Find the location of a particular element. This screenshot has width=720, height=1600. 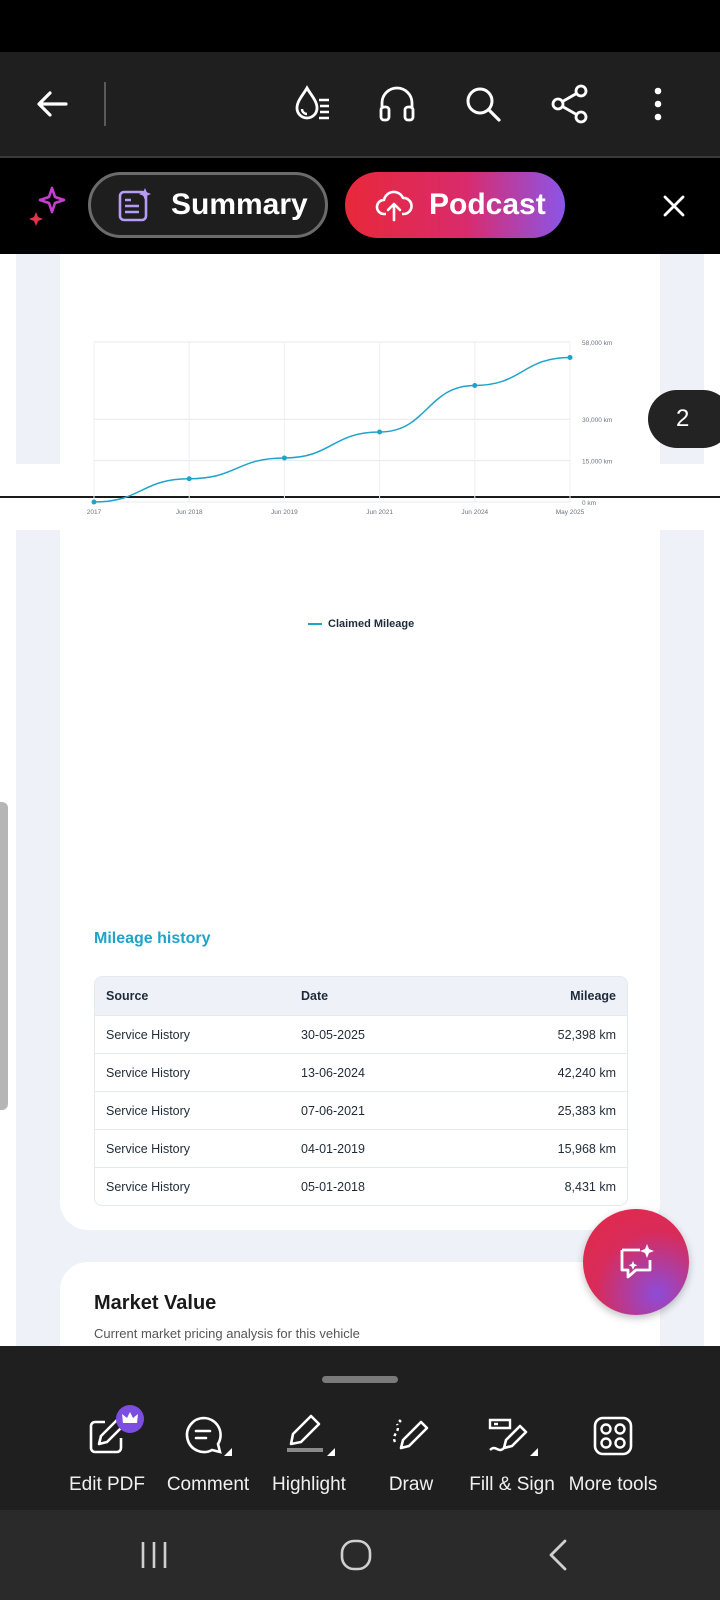

table-row: Service History 05-01-2018 8,431 km is located at coordinates (361, 1186).